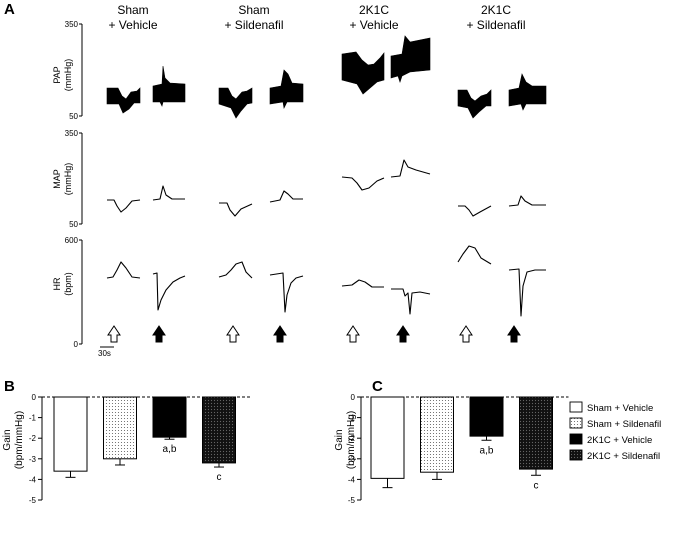 Image resolution: width=680 pixels, height=534 pixels. What do you see at coordinates (339, 439) in the screenshot?
I see `chart-c-ylabel-line1: Gain` at bounding box center [339, 439].